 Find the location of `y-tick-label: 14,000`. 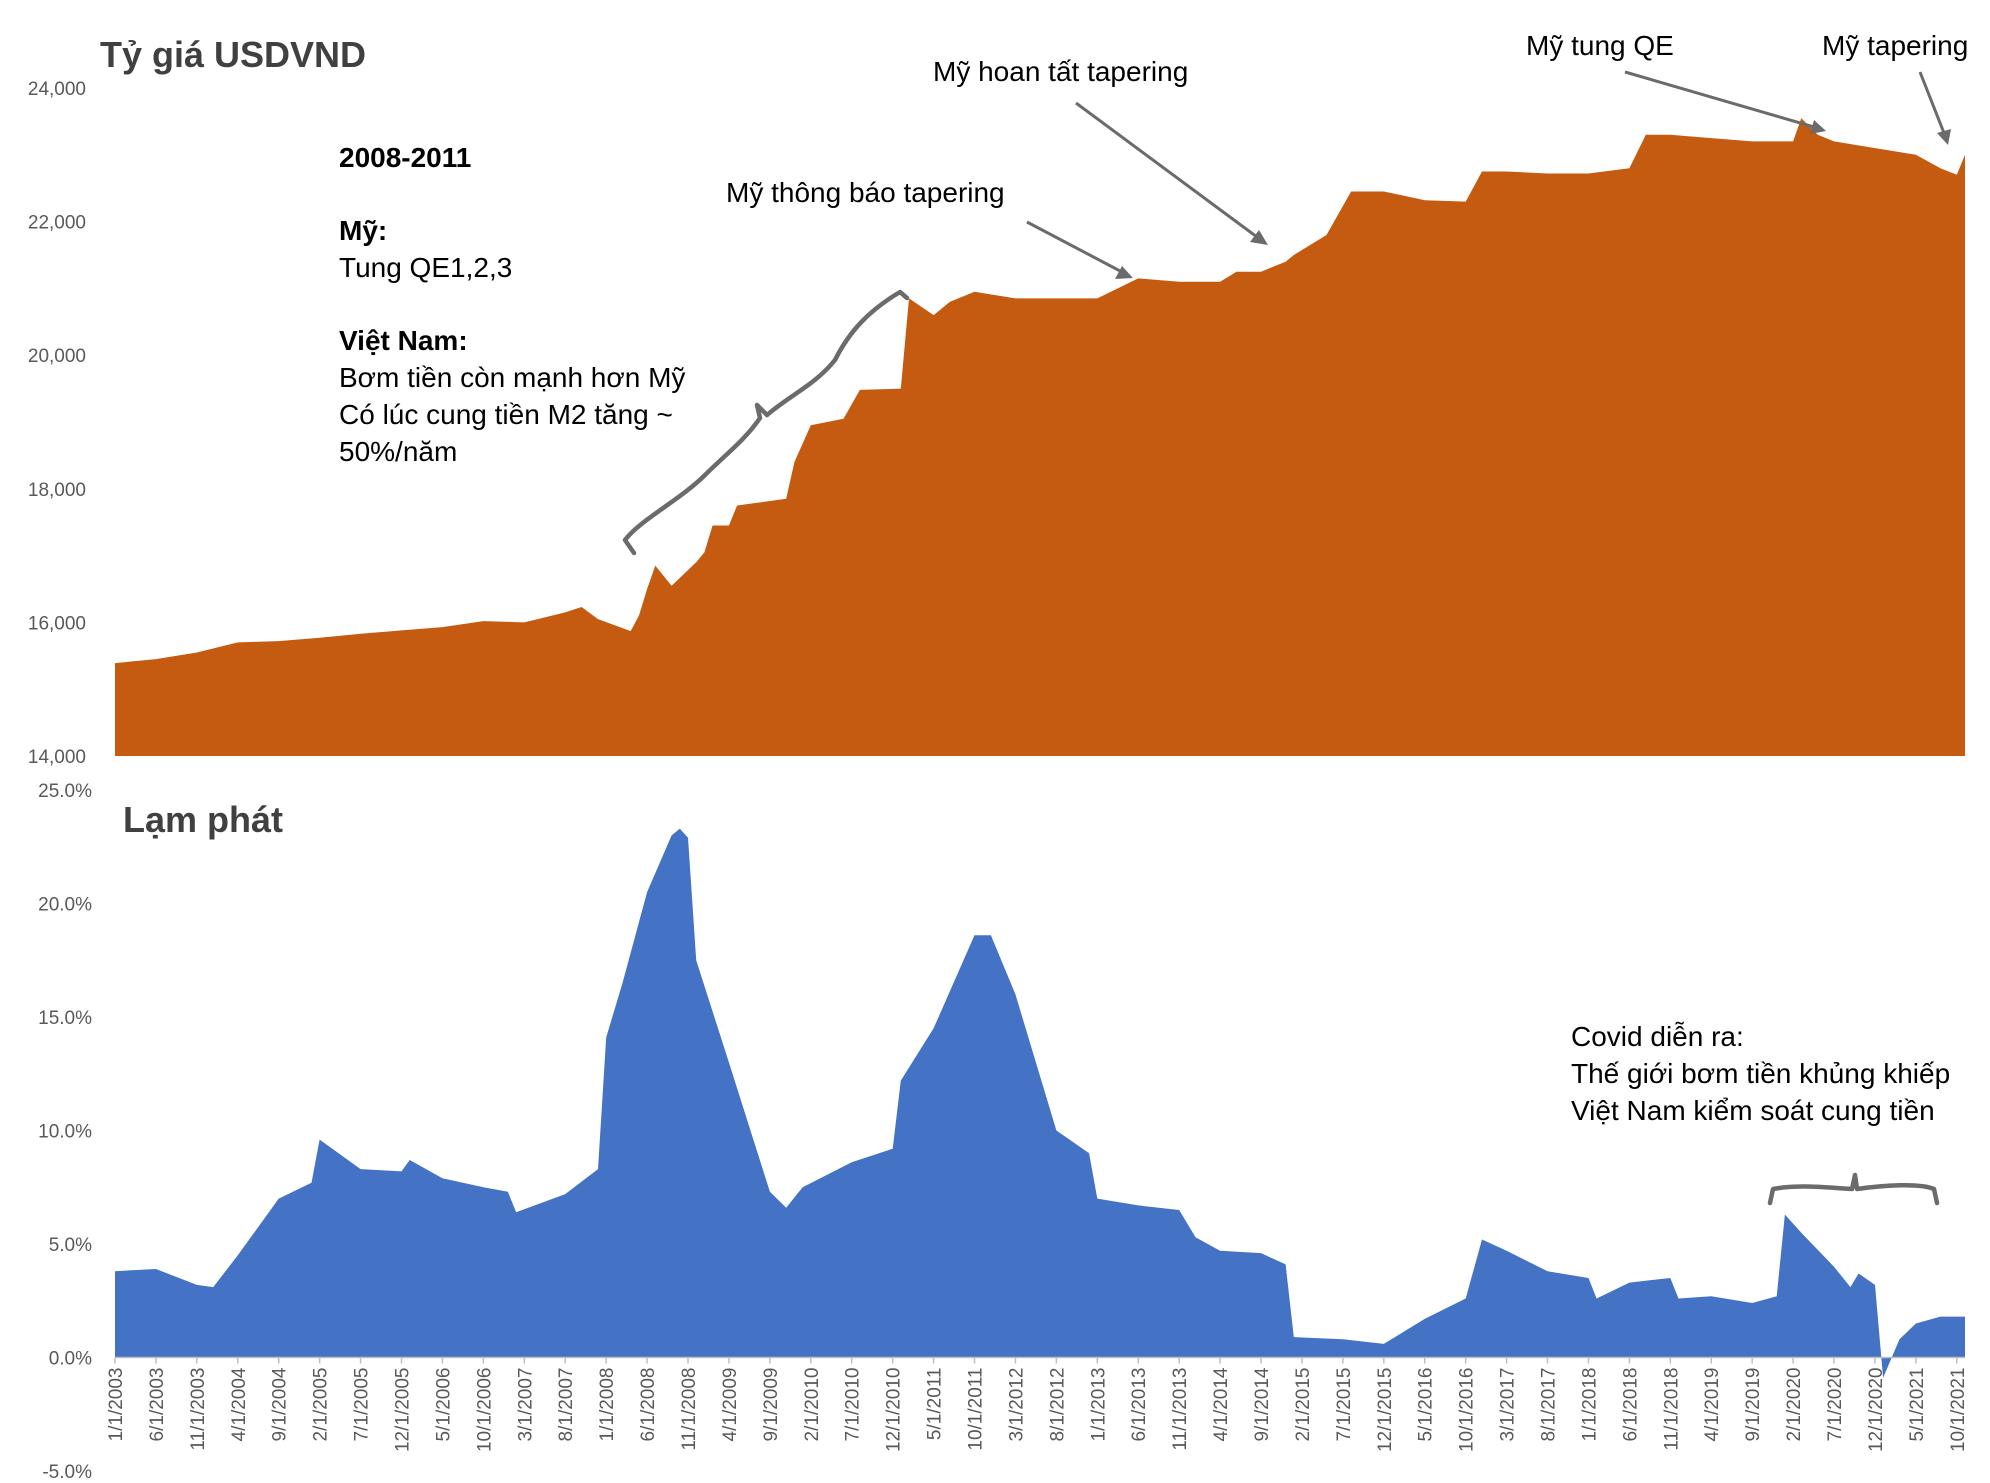

y-tick-label: 14,000 is located at coordinates (57, 757).